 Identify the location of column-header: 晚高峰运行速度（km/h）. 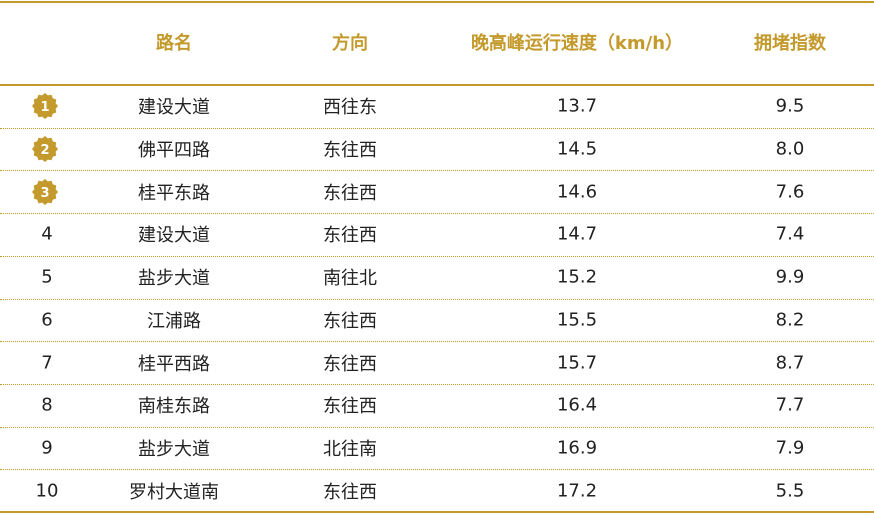
(577, 43).